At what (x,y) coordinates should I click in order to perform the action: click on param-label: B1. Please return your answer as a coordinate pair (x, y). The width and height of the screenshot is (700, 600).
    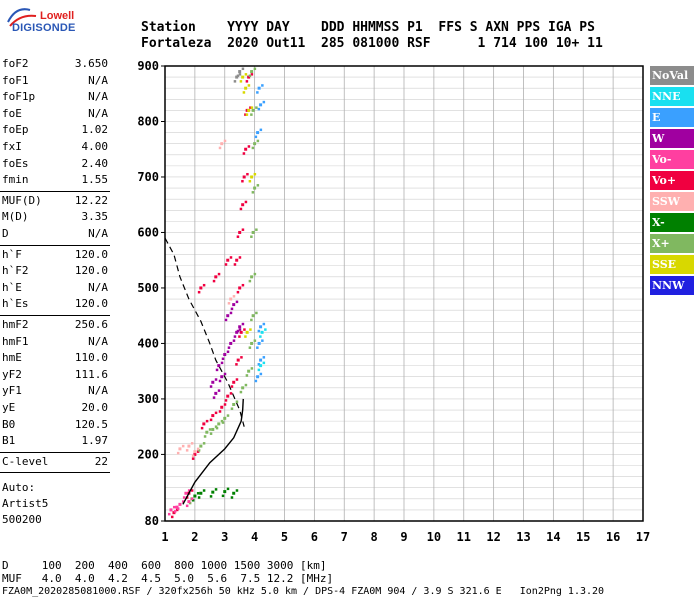
    Looking at the image, I should click on (9, 441).